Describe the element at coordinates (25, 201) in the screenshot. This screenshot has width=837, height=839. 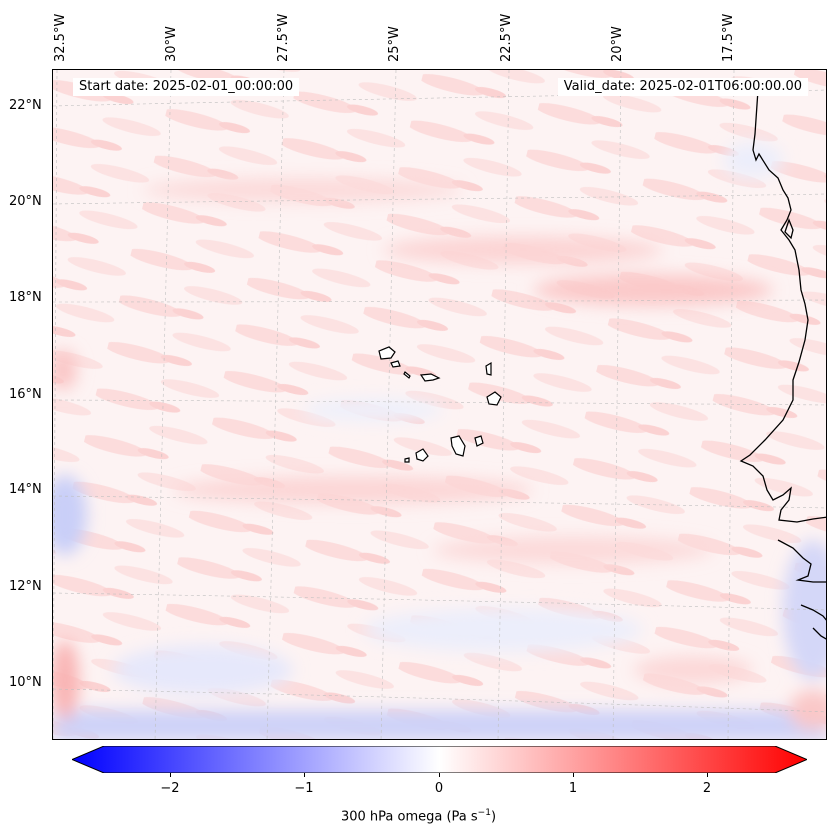
I see `lat-label-20n: 20°N` at that location.